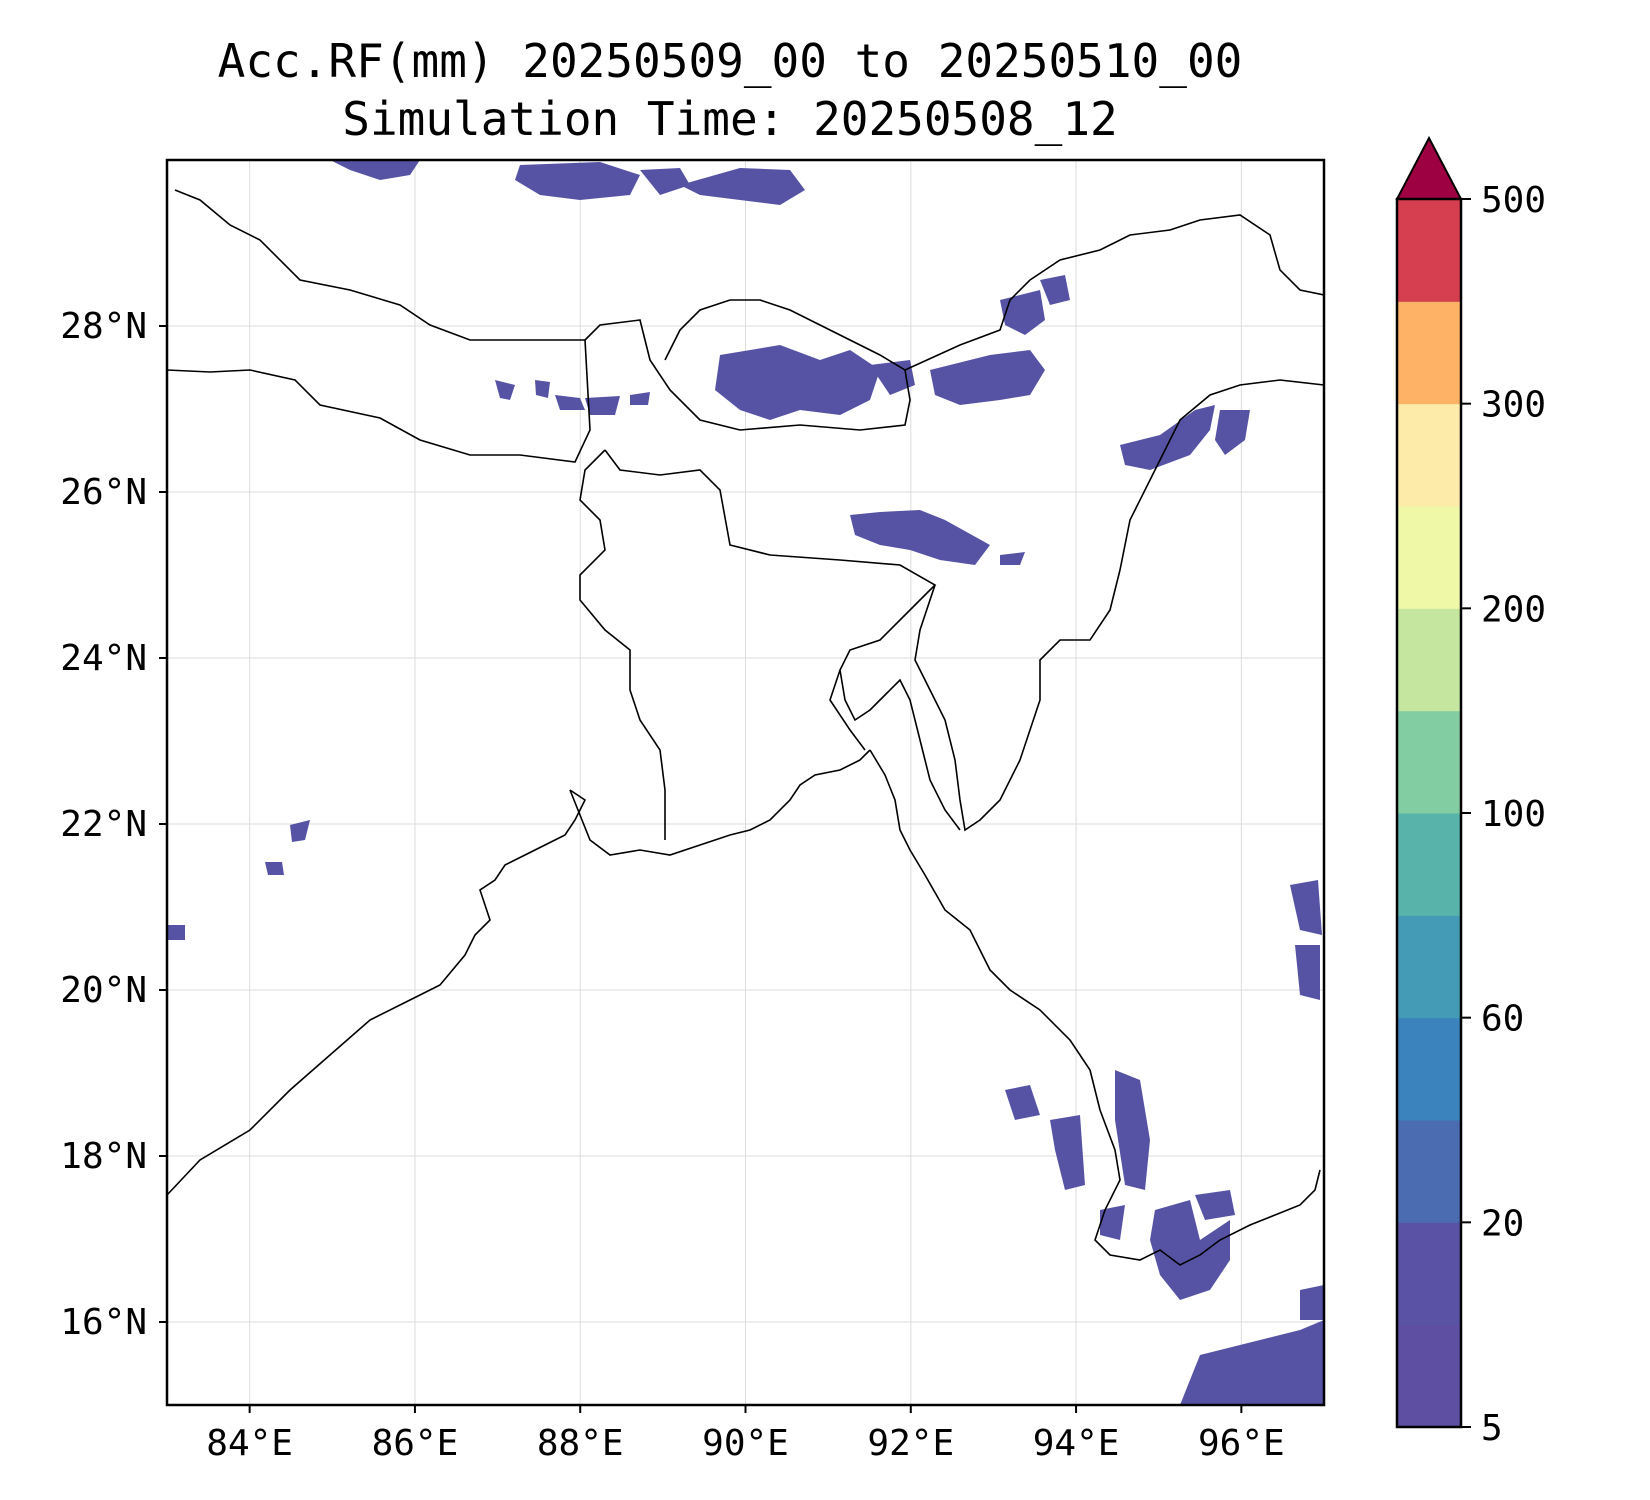 The height and width of the screenshot is (1500, 1650). Describe the element at coordinates (379, 326) in the screenshot. I see `border-nepal` at that location.